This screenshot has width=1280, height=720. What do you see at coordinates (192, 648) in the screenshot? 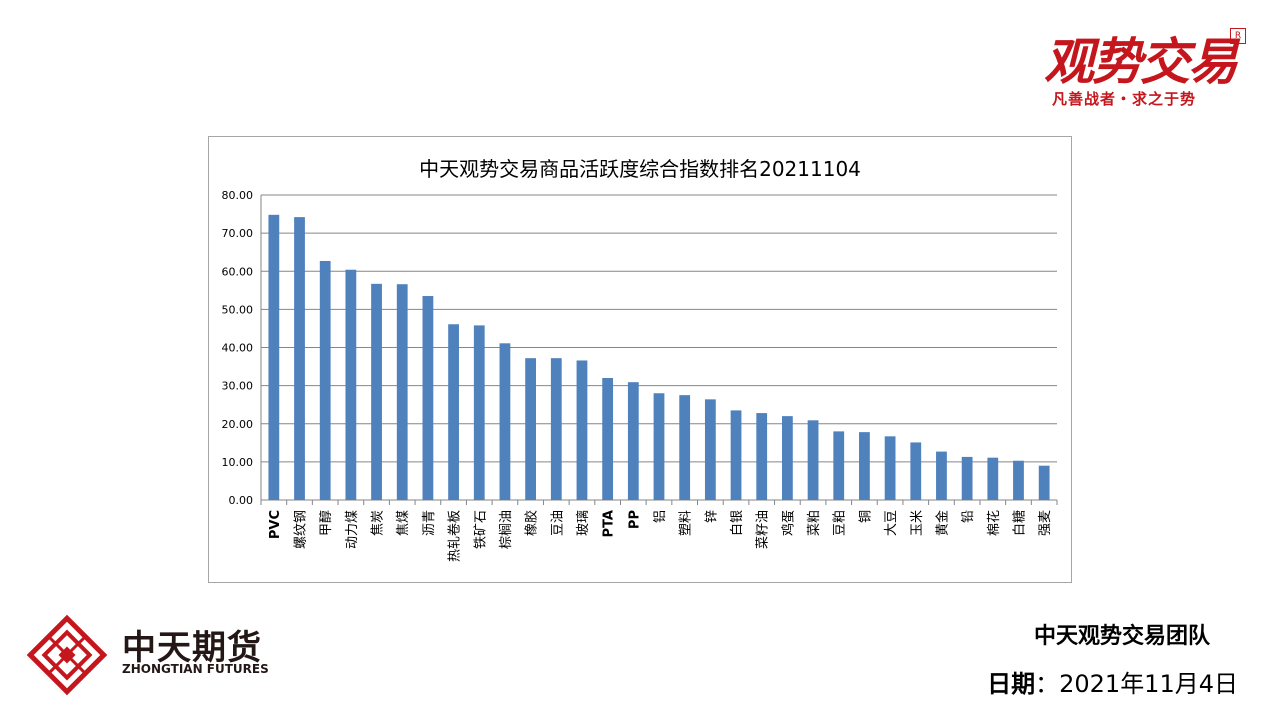
I see `company-name-cn: 中天期货` at bounding box center [192, 648].